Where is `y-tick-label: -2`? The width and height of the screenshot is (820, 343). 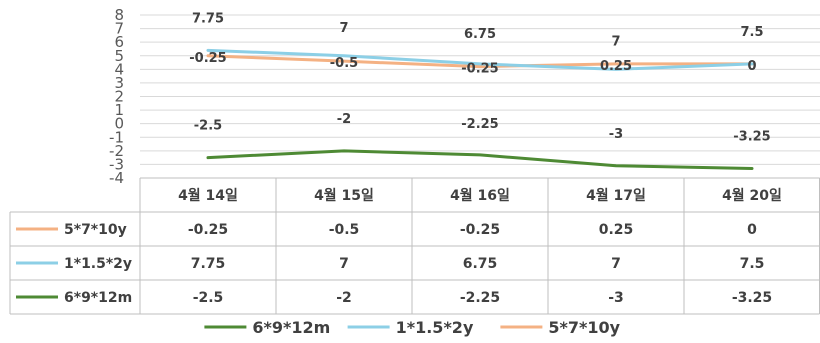
y-tick-label: -2 is located at coordinates (116, 151).